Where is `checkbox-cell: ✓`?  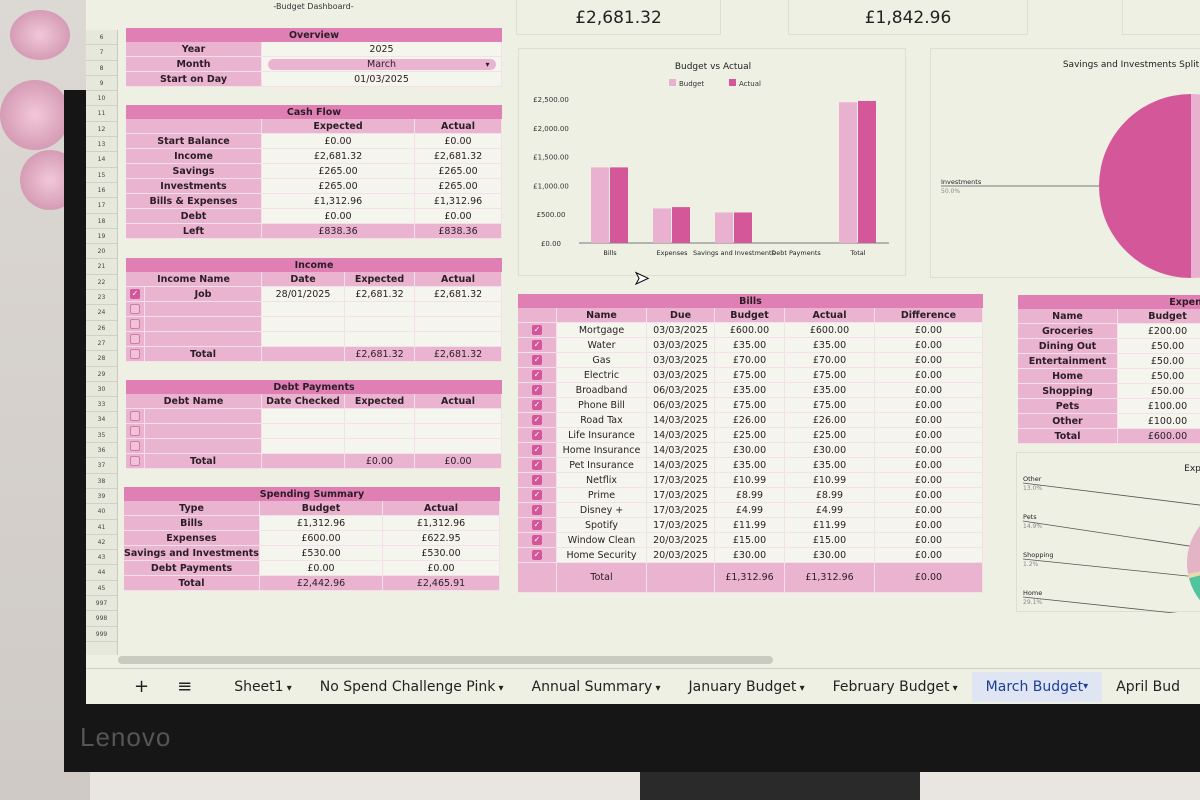 checkbox-cell: ✓ is located at coordinates (537, 405).